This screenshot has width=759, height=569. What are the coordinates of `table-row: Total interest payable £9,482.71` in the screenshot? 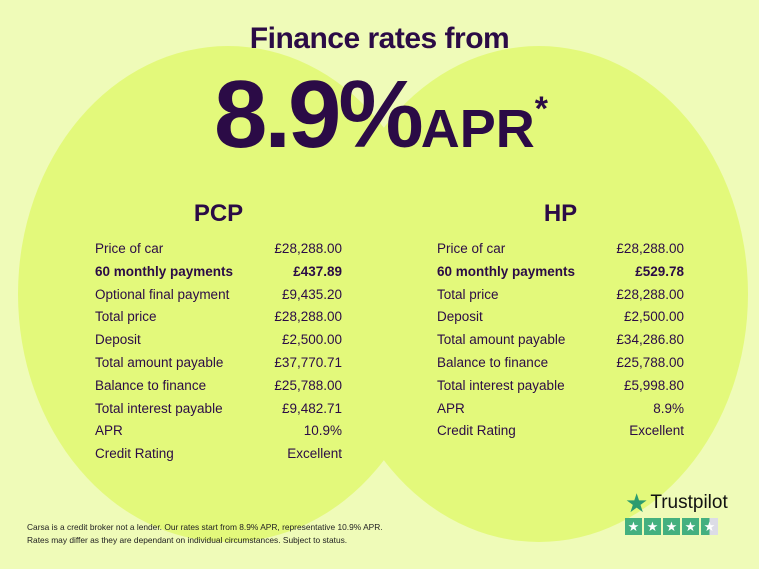 It's located at (218, 409).